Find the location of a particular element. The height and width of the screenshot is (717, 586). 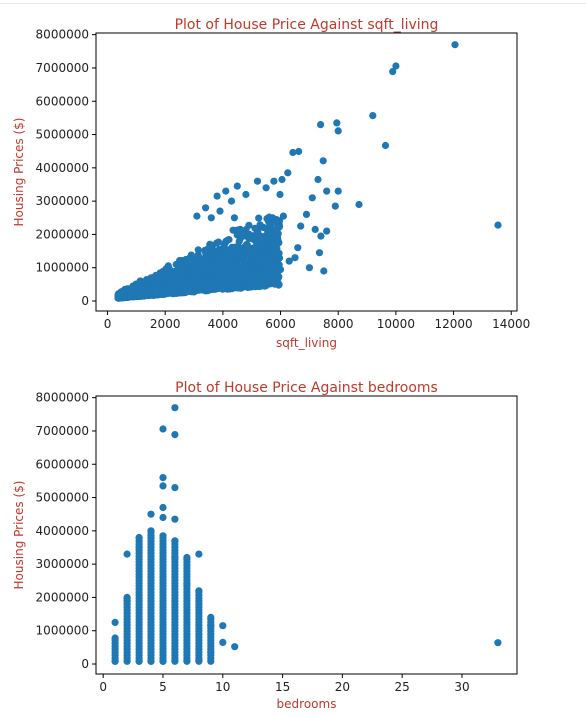

y-tick-label: 0 is located at coordinates (85, 301).